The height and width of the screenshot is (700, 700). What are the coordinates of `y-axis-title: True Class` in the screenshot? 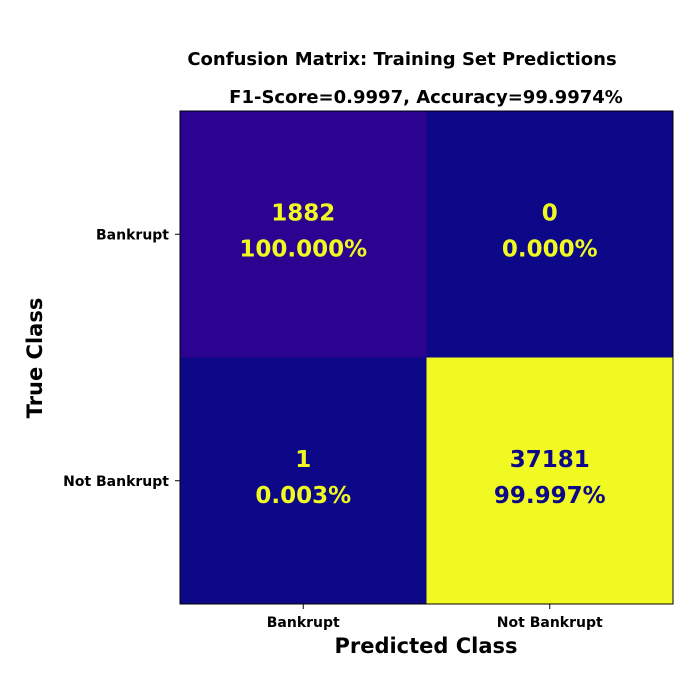 It's located at (35, 358).